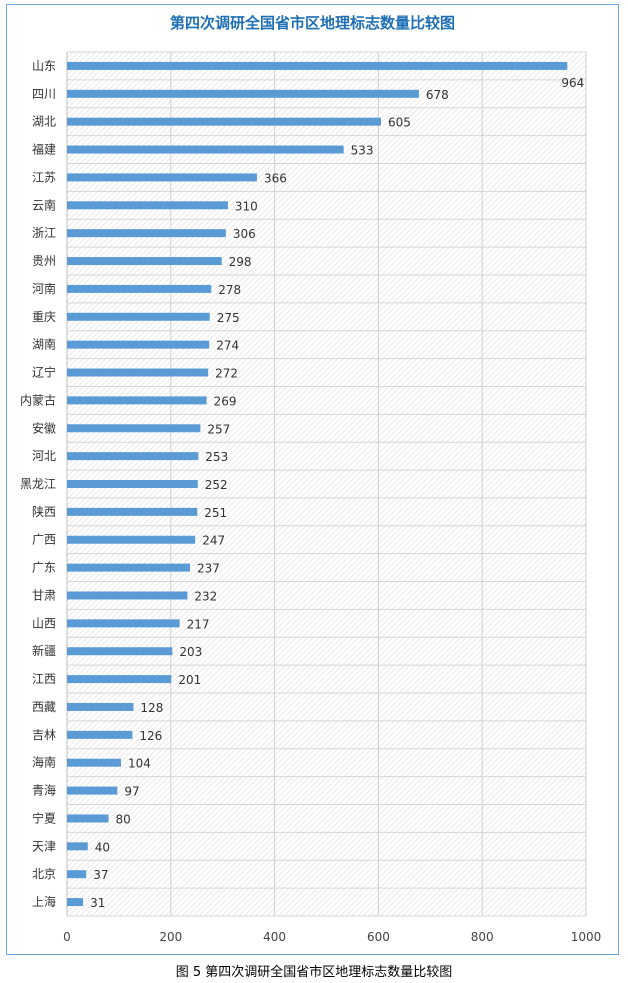 The image size is (628, 983). Describe the element at coordinates (190, 652) in the screenshot. I see `value-label: 203` at that location.